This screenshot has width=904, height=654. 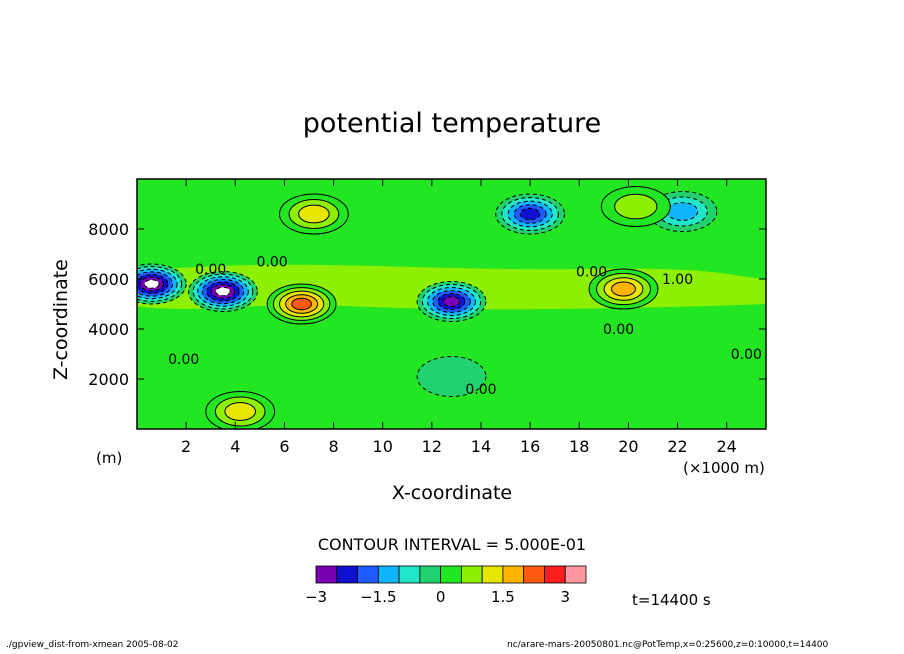 I want to click on colorbar-tick-label: 1.5, so click(x=503, y=597).